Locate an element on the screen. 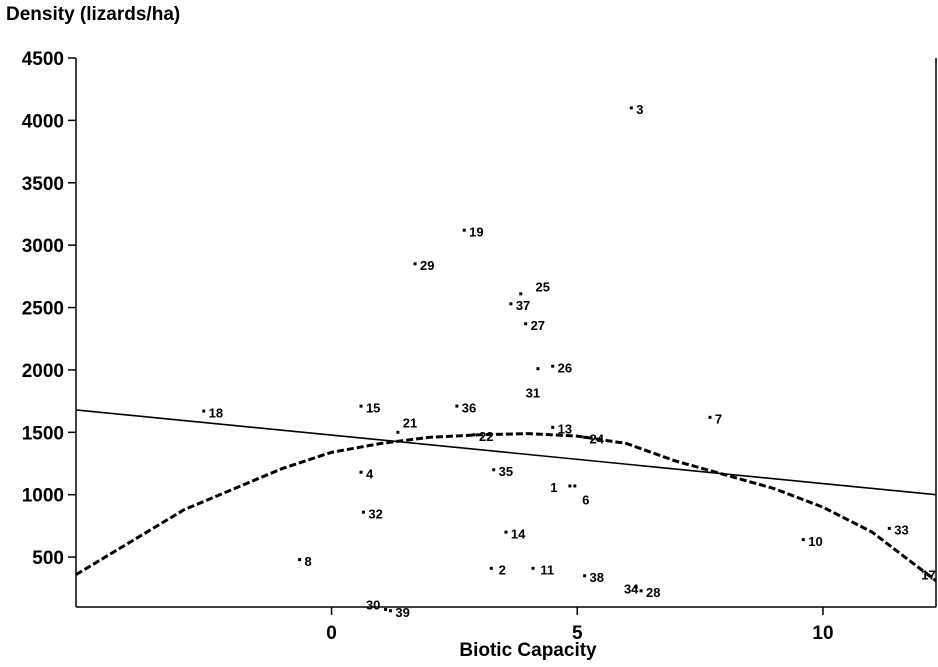  y-tick-label: 500 is located at coordinates (48, 558).